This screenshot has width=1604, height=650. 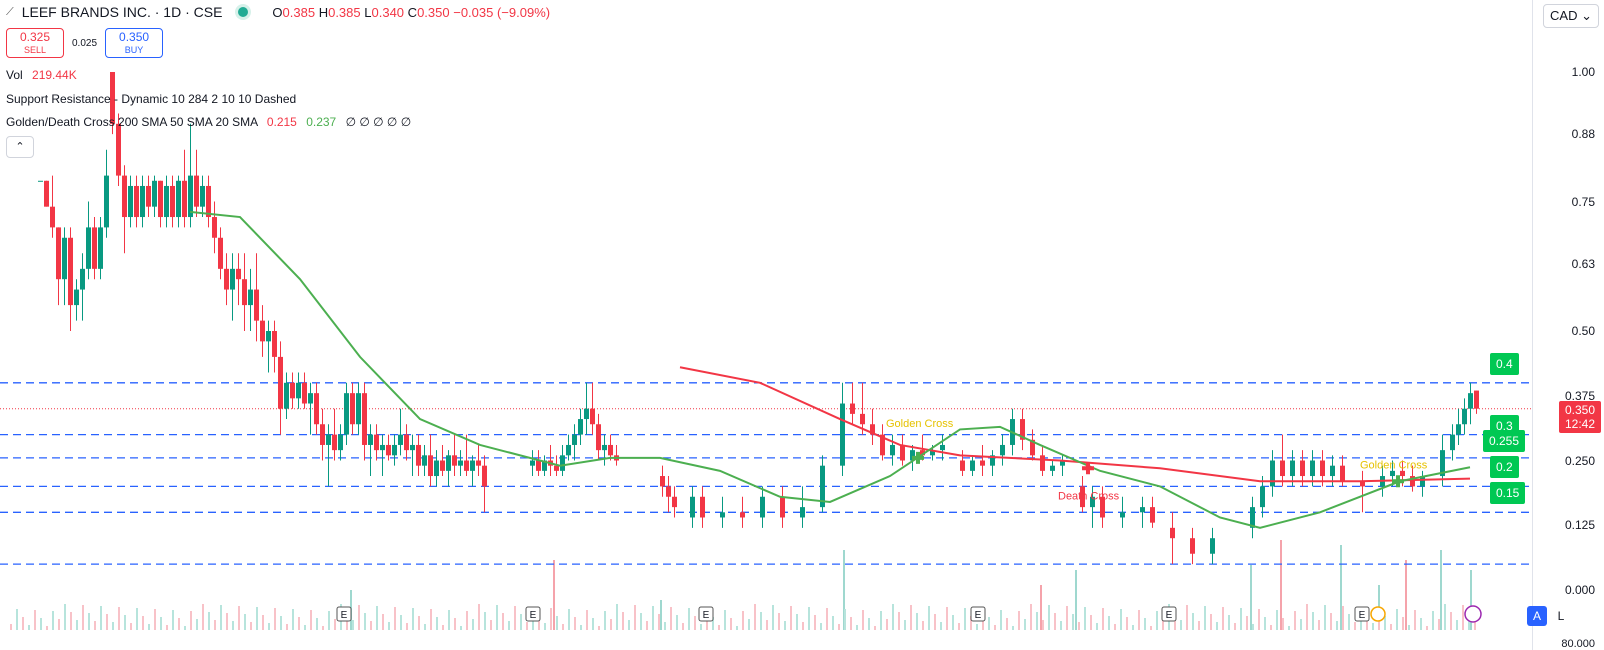 I want to click on trade-buttons: 0.325 SELL 0.025 0.350 BUY, so click(x=85, y=43).